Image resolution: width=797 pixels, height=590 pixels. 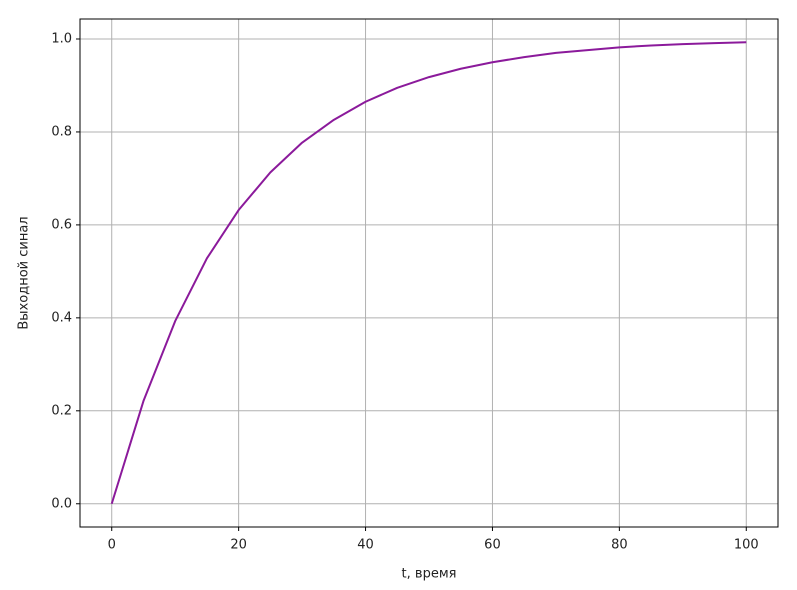 I want to click on x-tick-label: 80, so click(x=619, y=545).